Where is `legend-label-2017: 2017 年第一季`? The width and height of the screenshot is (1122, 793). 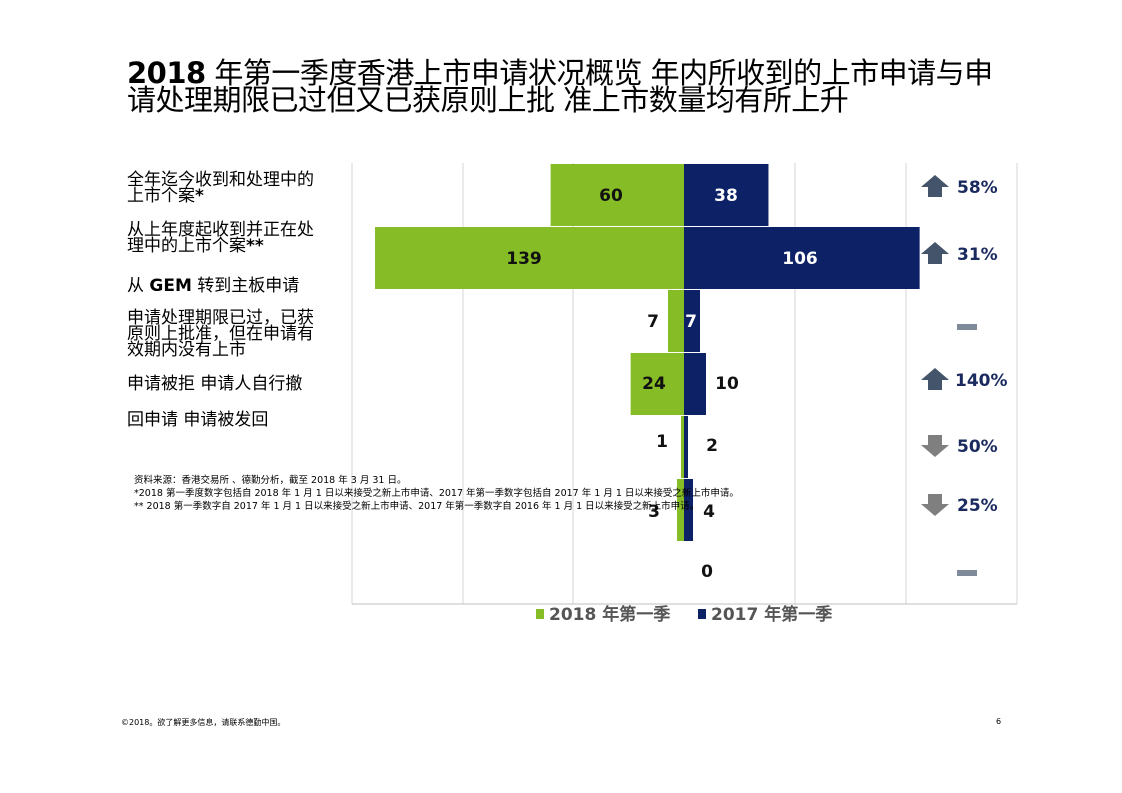 legend-label-2017: 2017 年第一季 is located at coordinates (771, 614).